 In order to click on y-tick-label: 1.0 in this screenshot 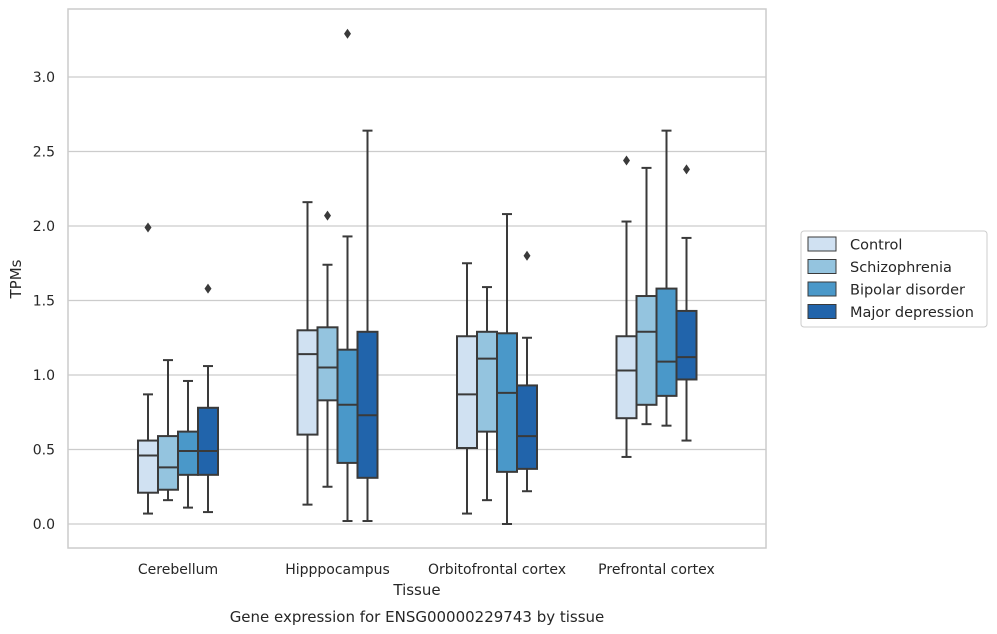, I will do `click(44, 376)`.